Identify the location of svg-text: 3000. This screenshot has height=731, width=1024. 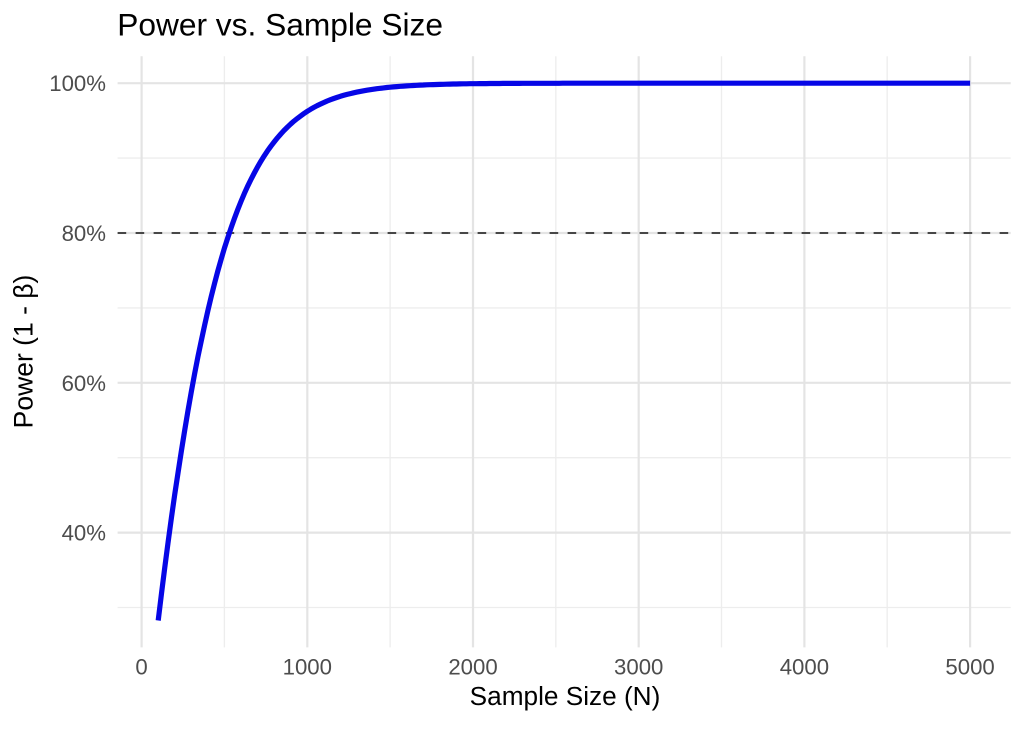
(638, 667).